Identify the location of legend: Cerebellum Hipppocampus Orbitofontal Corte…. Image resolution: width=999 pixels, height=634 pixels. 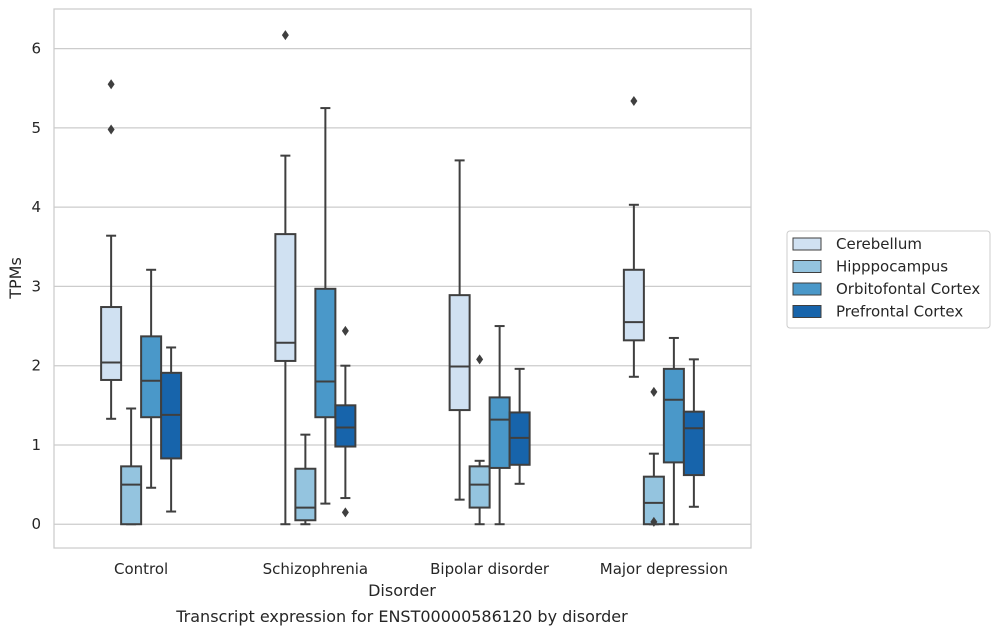
(888, 279).